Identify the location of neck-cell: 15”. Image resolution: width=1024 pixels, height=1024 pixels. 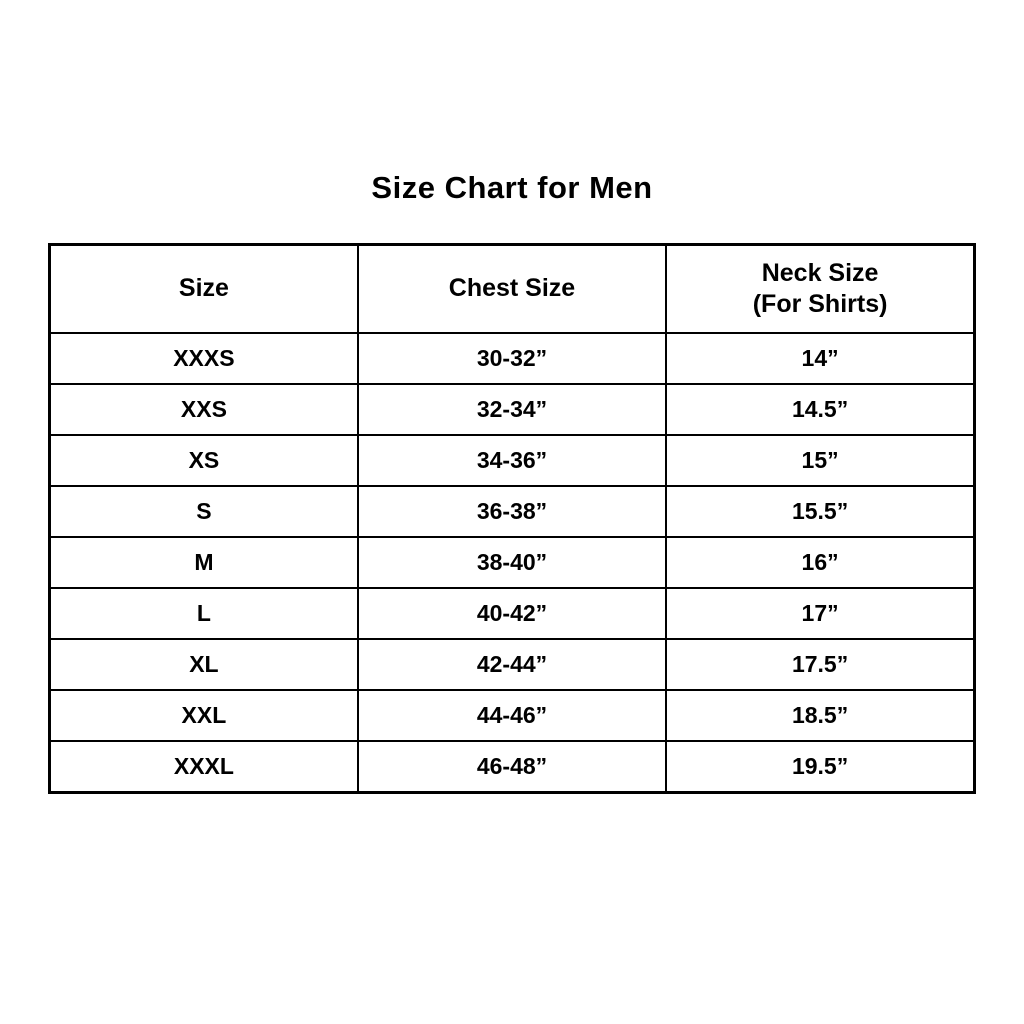
(820, 460).